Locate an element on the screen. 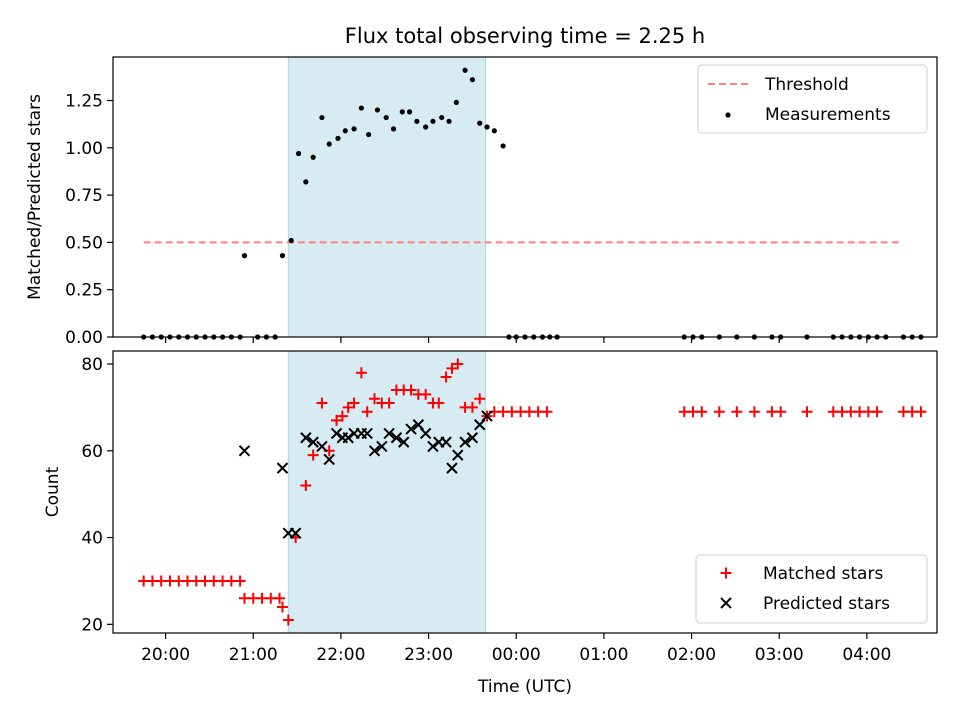 This screenshot has height=720, width=960. y-tick-label: 20 is located at coordinates (92, 625).